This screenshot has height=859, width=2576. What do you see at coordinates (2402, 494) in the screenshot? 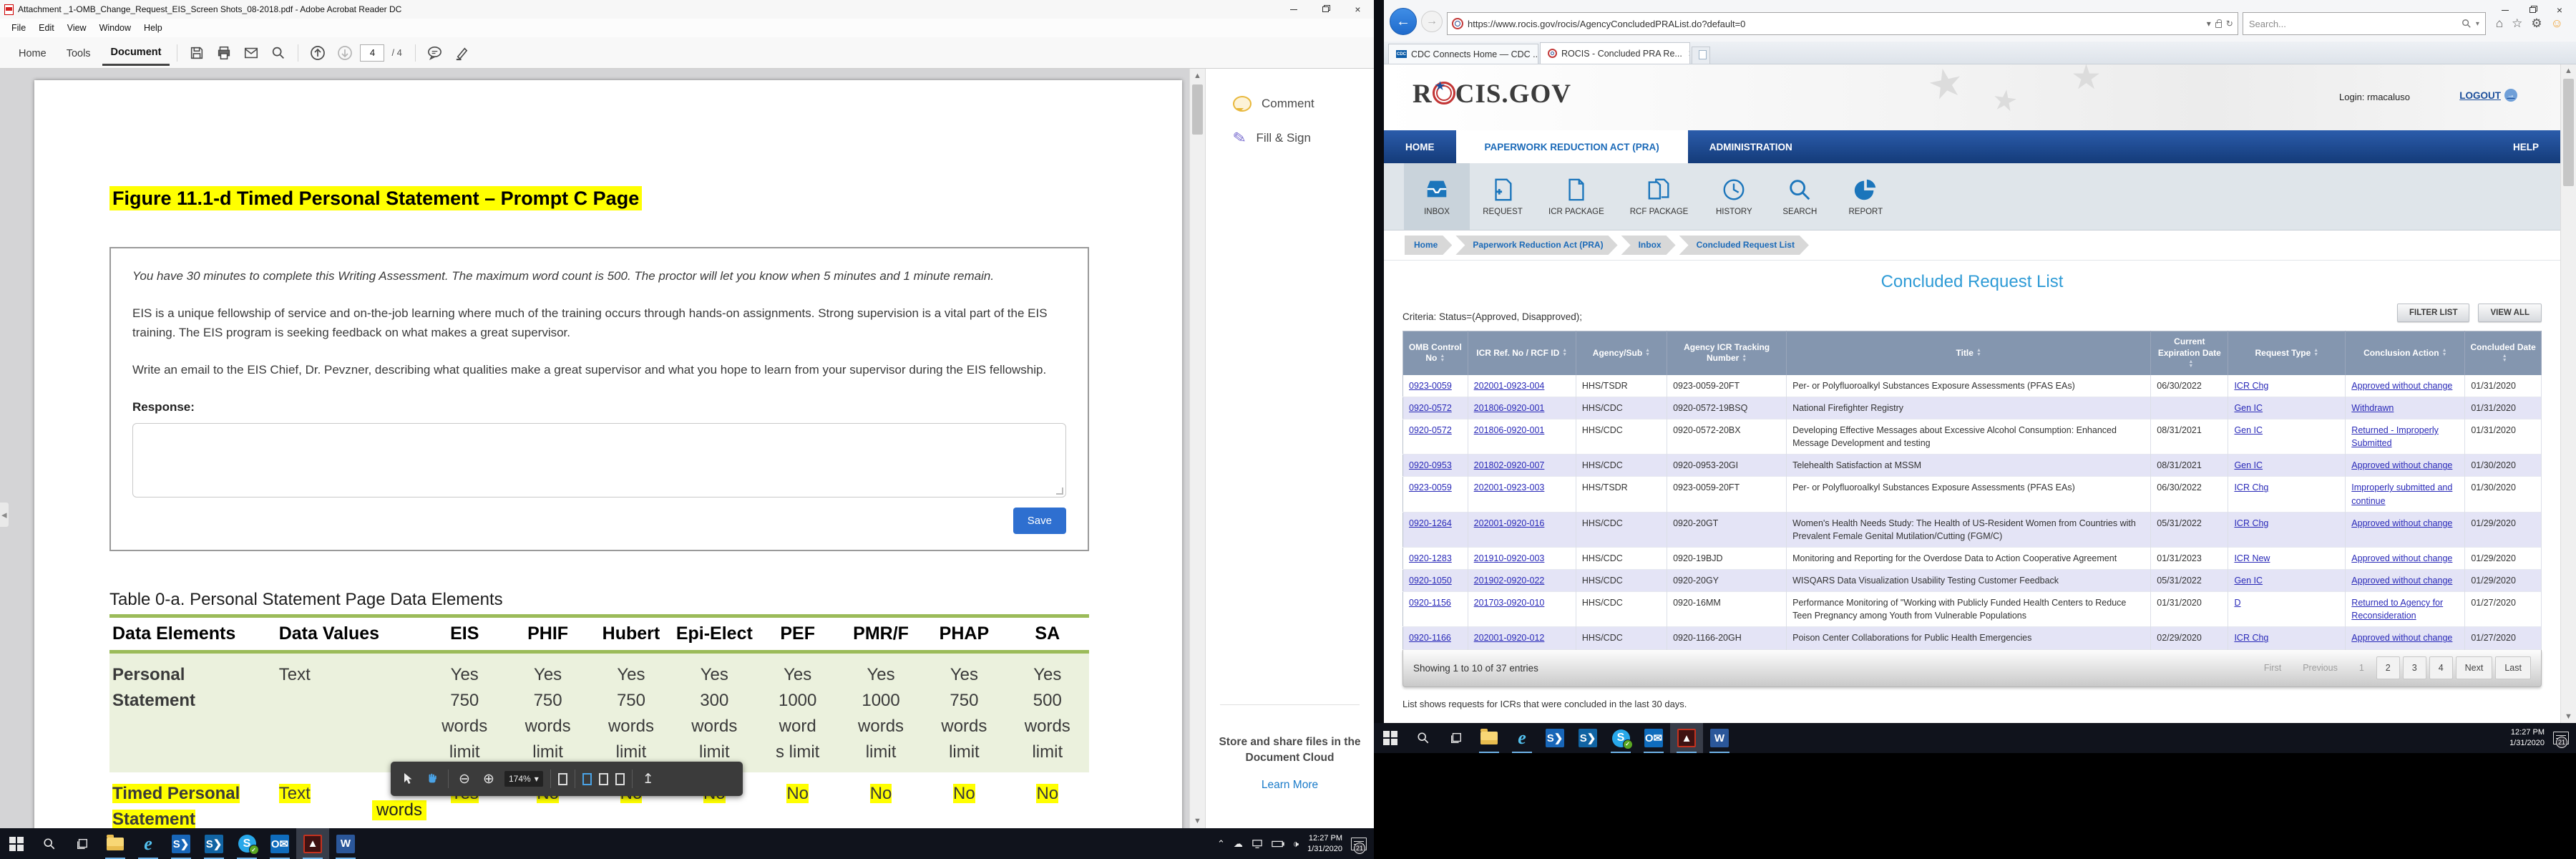
I see `conclusion-action-link: Improperly submitted and continue` at bounding box center [2402, 494].